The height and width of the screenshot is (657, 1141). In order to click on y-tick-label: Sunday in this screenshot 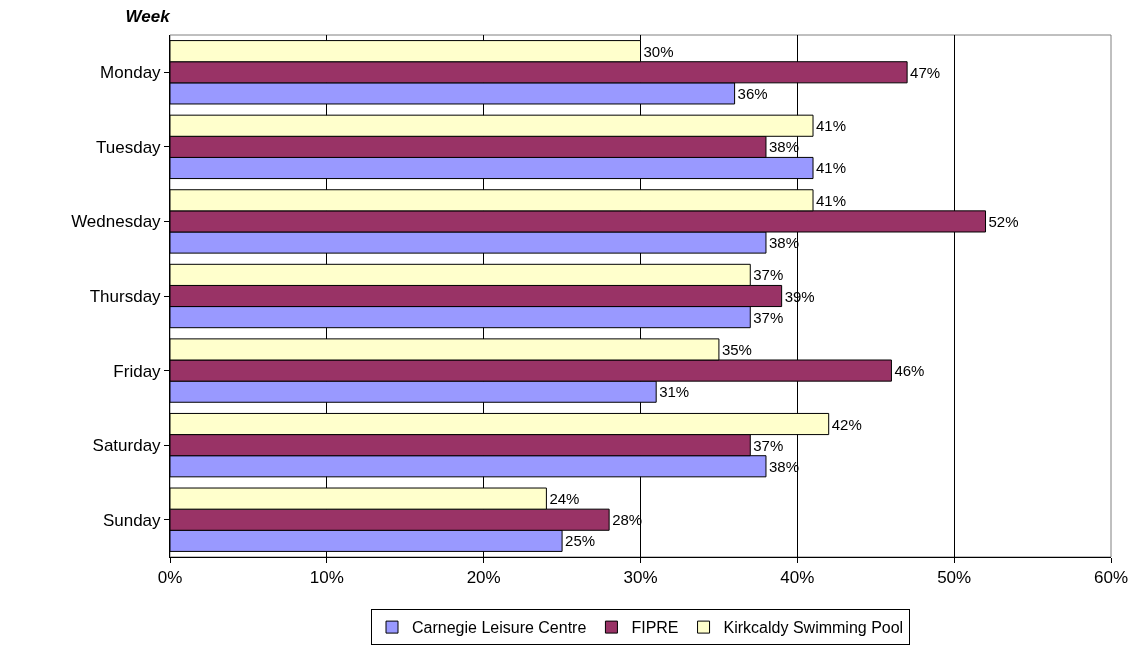, I will do `click(132, 520)`.